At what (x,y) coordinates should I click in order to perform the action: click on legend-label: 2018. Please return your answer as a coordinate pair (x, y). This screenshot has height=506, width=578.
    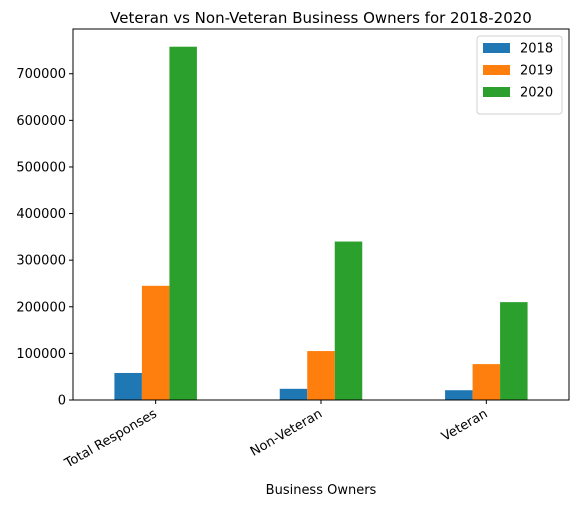
    Looking at the image, I should click on (536, 49).